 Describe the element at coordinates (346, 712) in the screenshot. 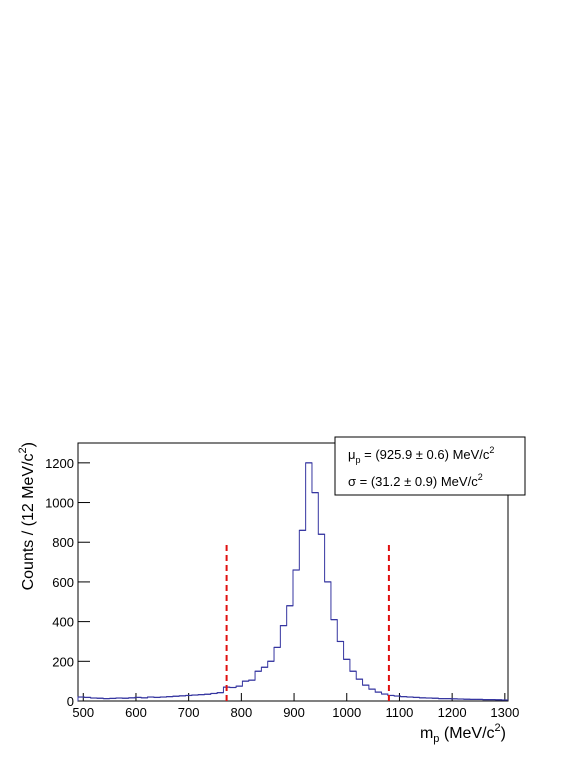

I see `x-tick-label: 1000` at that location.